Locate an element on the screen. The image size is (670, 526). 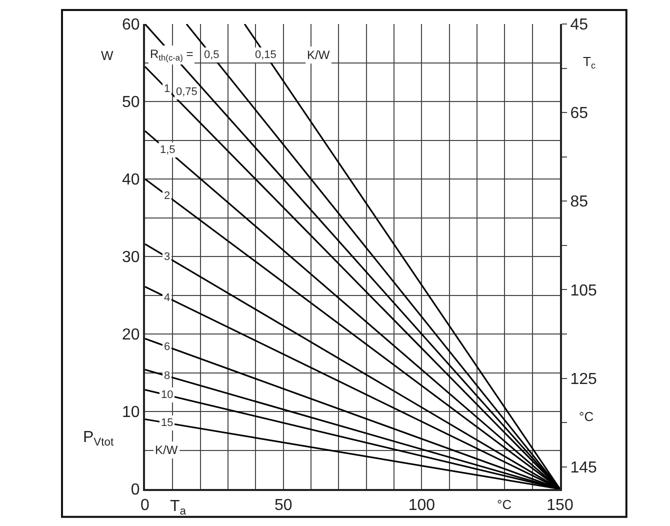
y2-tick-label: 65 is located at coordinates (579, 113).